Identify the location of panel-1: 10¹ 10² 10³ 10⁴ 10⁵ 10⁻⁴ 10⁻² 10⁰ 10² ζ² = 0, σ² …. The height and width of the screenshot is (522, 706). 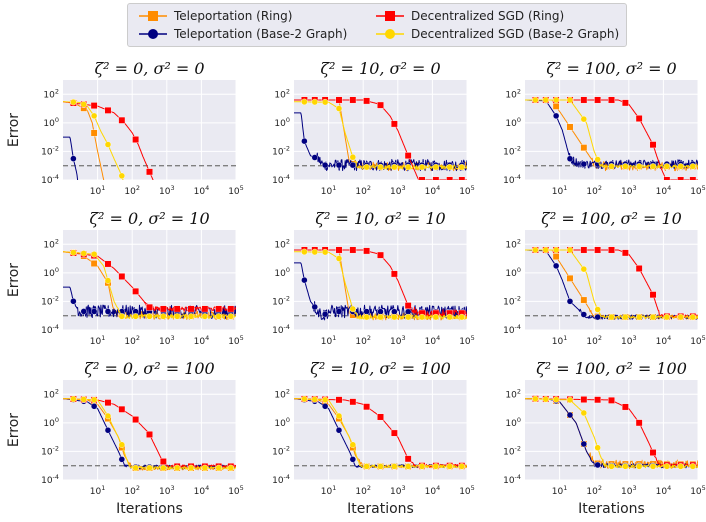
(125, 128).